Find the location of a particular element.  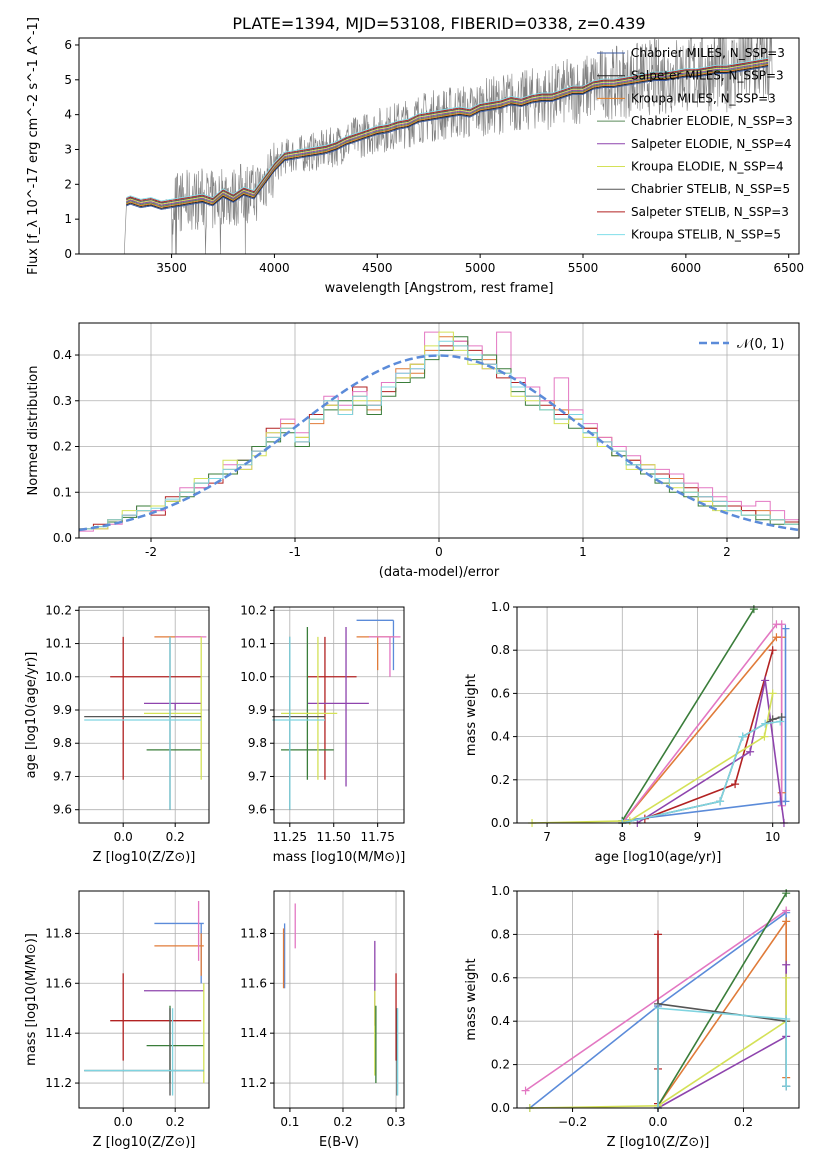

y-tick-label: 3 is located at coordinates (68, 149).